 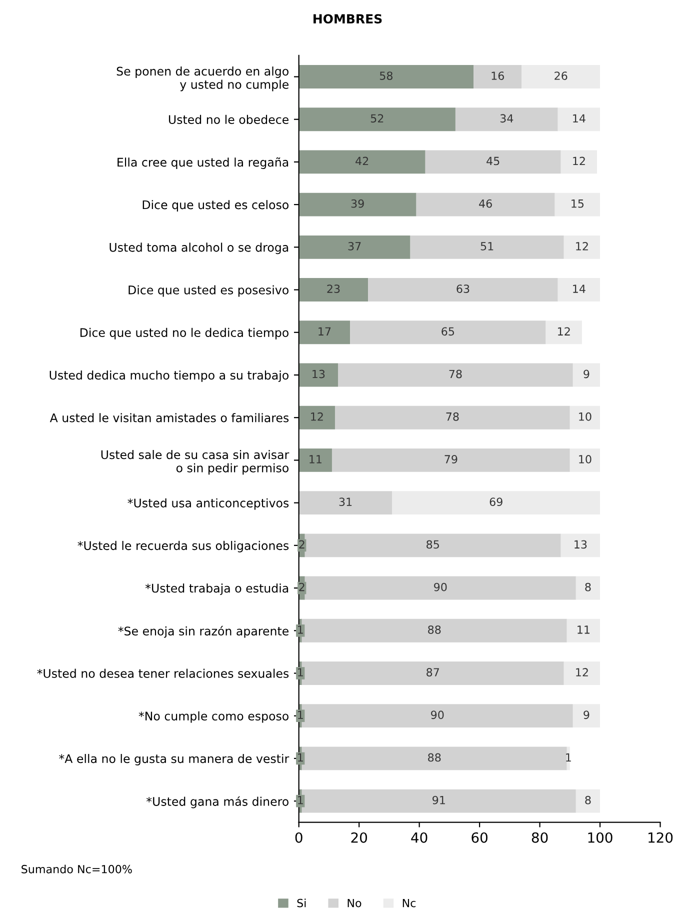 What do you see at coordinates (199, 248) in the screenshot?
I see `y-tick-label: Usted toma alcohol o se droga` at bounding box center [199, 248].